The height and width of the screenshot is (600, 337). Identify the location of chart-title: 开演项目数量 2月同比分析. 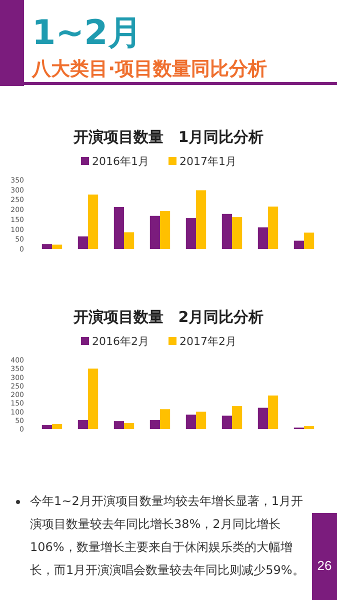
(168, 317).